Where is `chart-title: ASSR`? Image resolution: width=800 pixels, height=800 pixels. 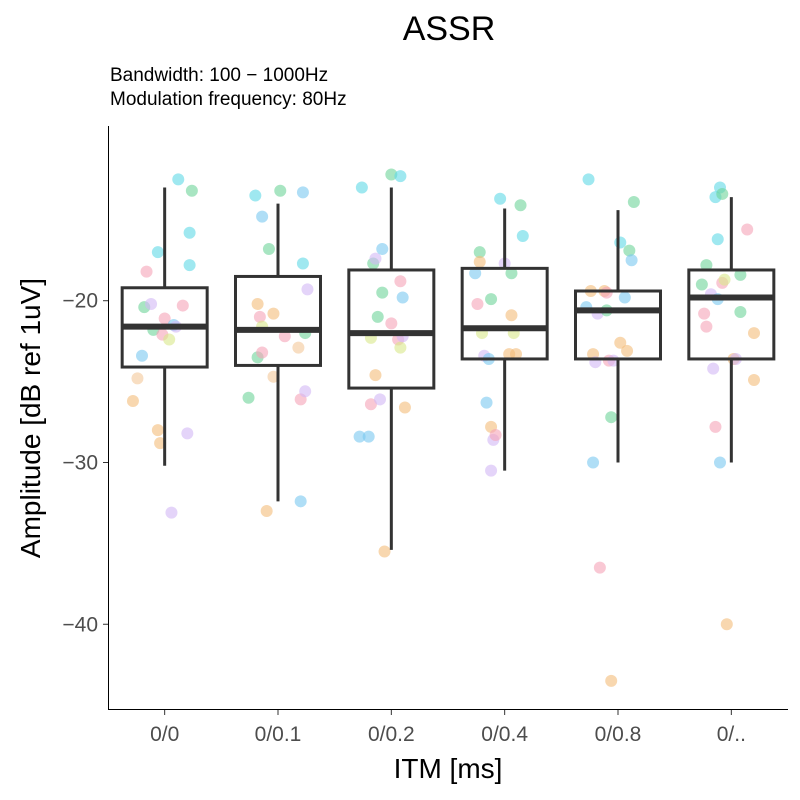
chart-title: ASSR is located at coordinates (449, 29).